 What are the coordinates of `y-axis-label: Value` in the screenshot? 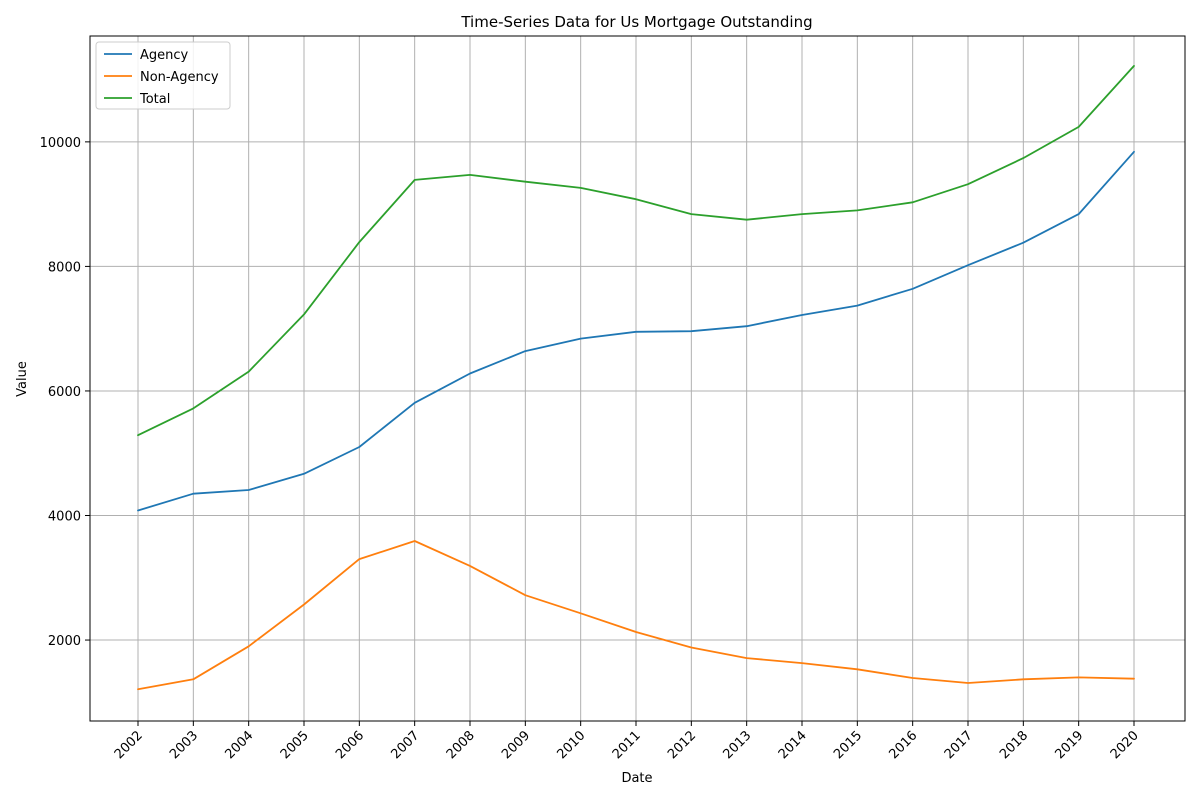 It's located at (22, 379).